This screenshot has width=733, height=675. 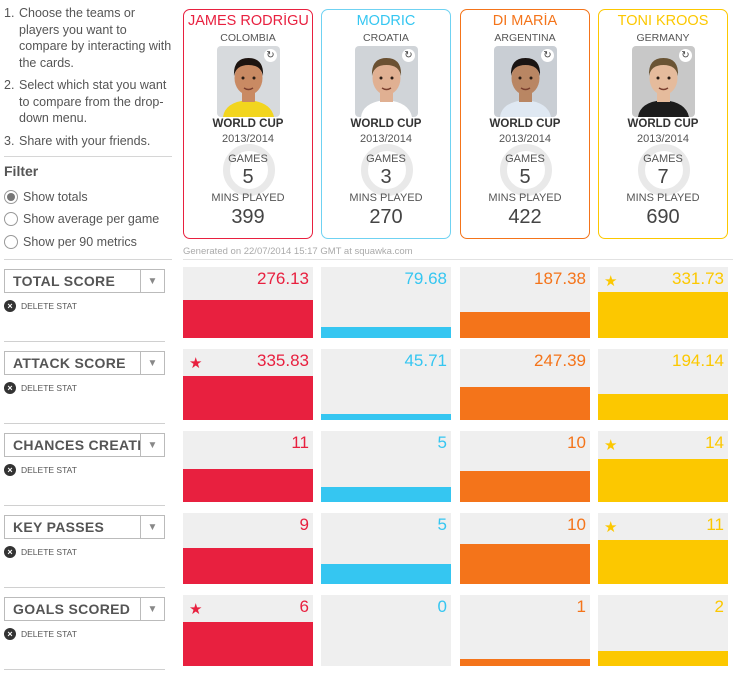 I want to click on filter-option-totals: Show totals, so click(x=46, y=197).